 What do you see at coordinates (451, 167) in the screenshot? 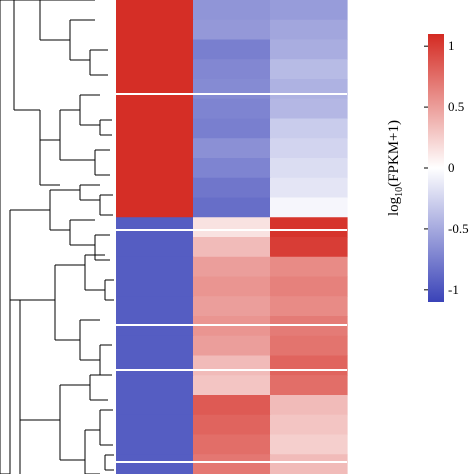
I see `colorbar-tick-label: 0` at bounding box center [451, 167].